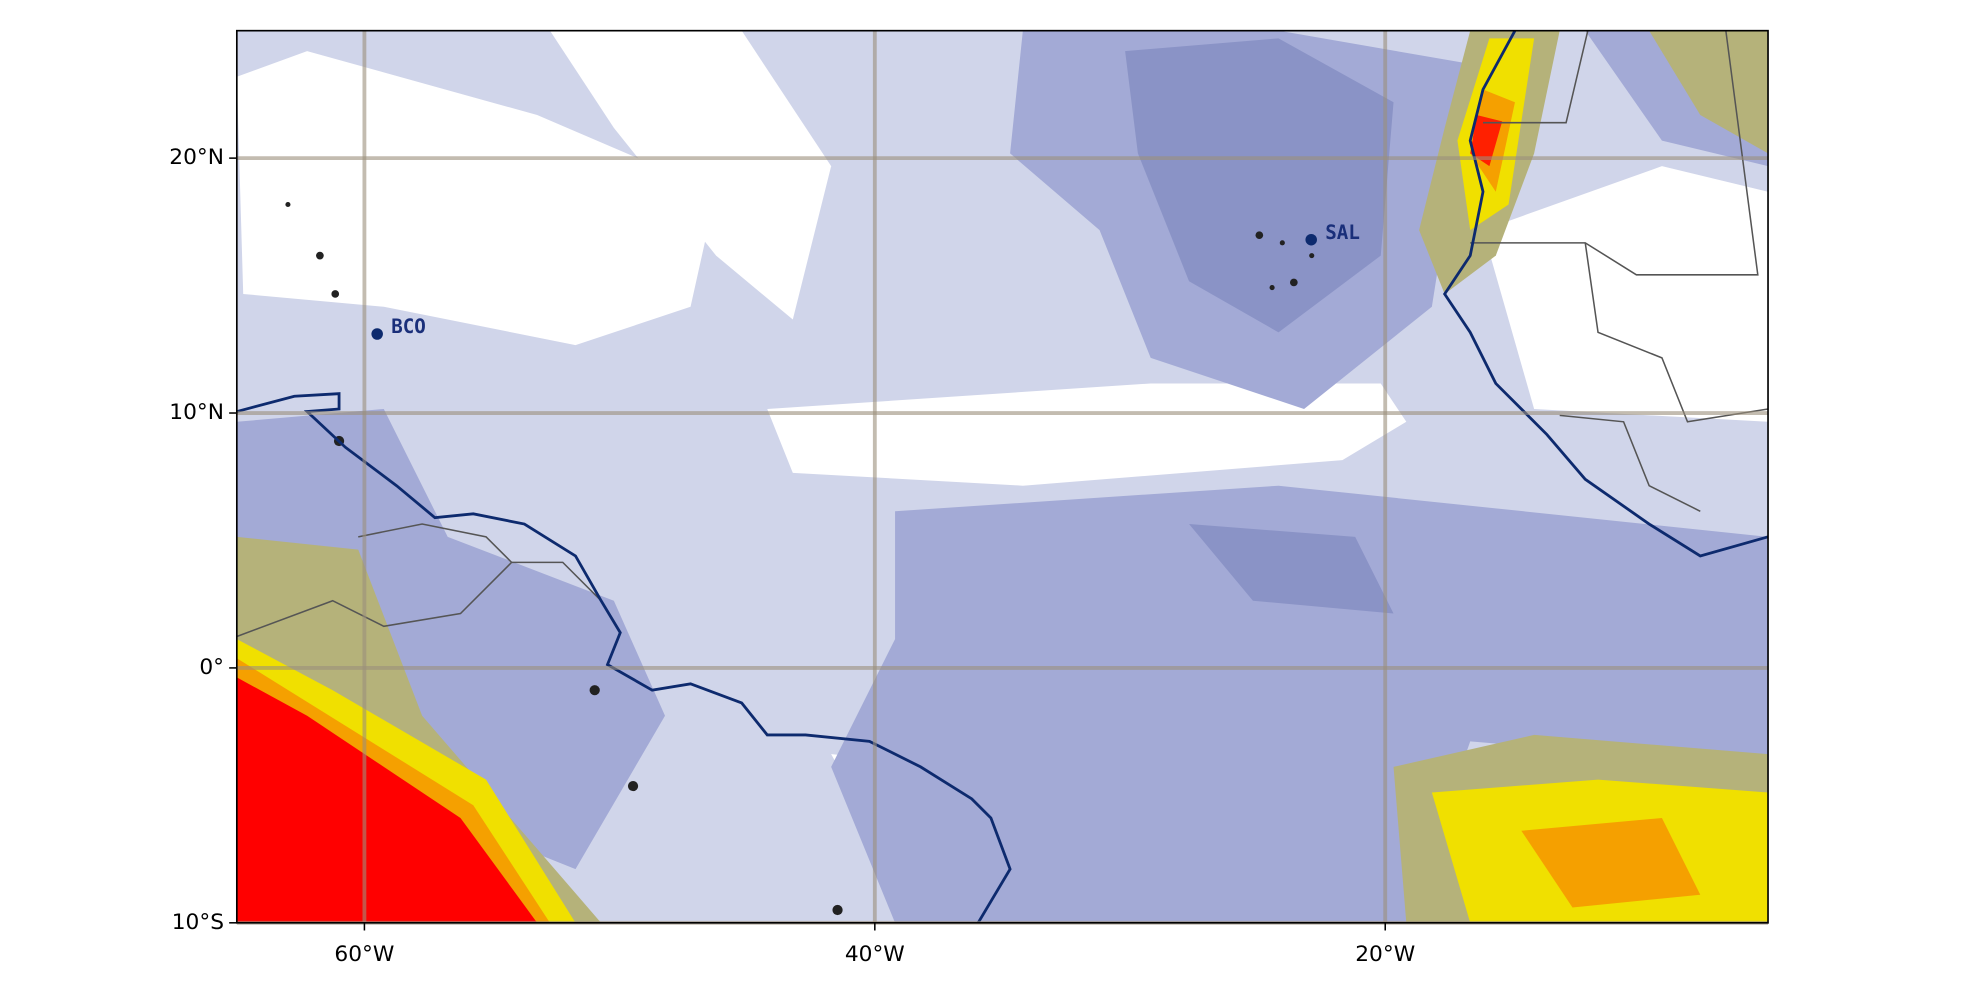  What do you see at coordinates (198, 922) in the screenshot?
I see `y-tick-label: 10°S` at bounding box center [198, 922].